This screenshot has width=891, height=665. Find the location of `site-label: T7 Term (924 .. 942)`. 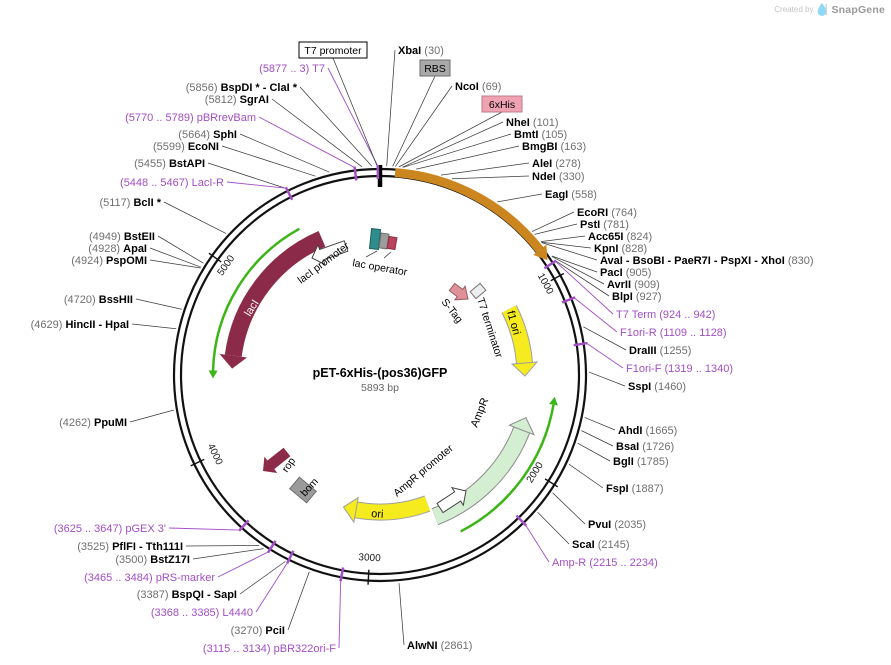

site-label: T7 Term (924 .. 942) is located at coordinates (665, 315).